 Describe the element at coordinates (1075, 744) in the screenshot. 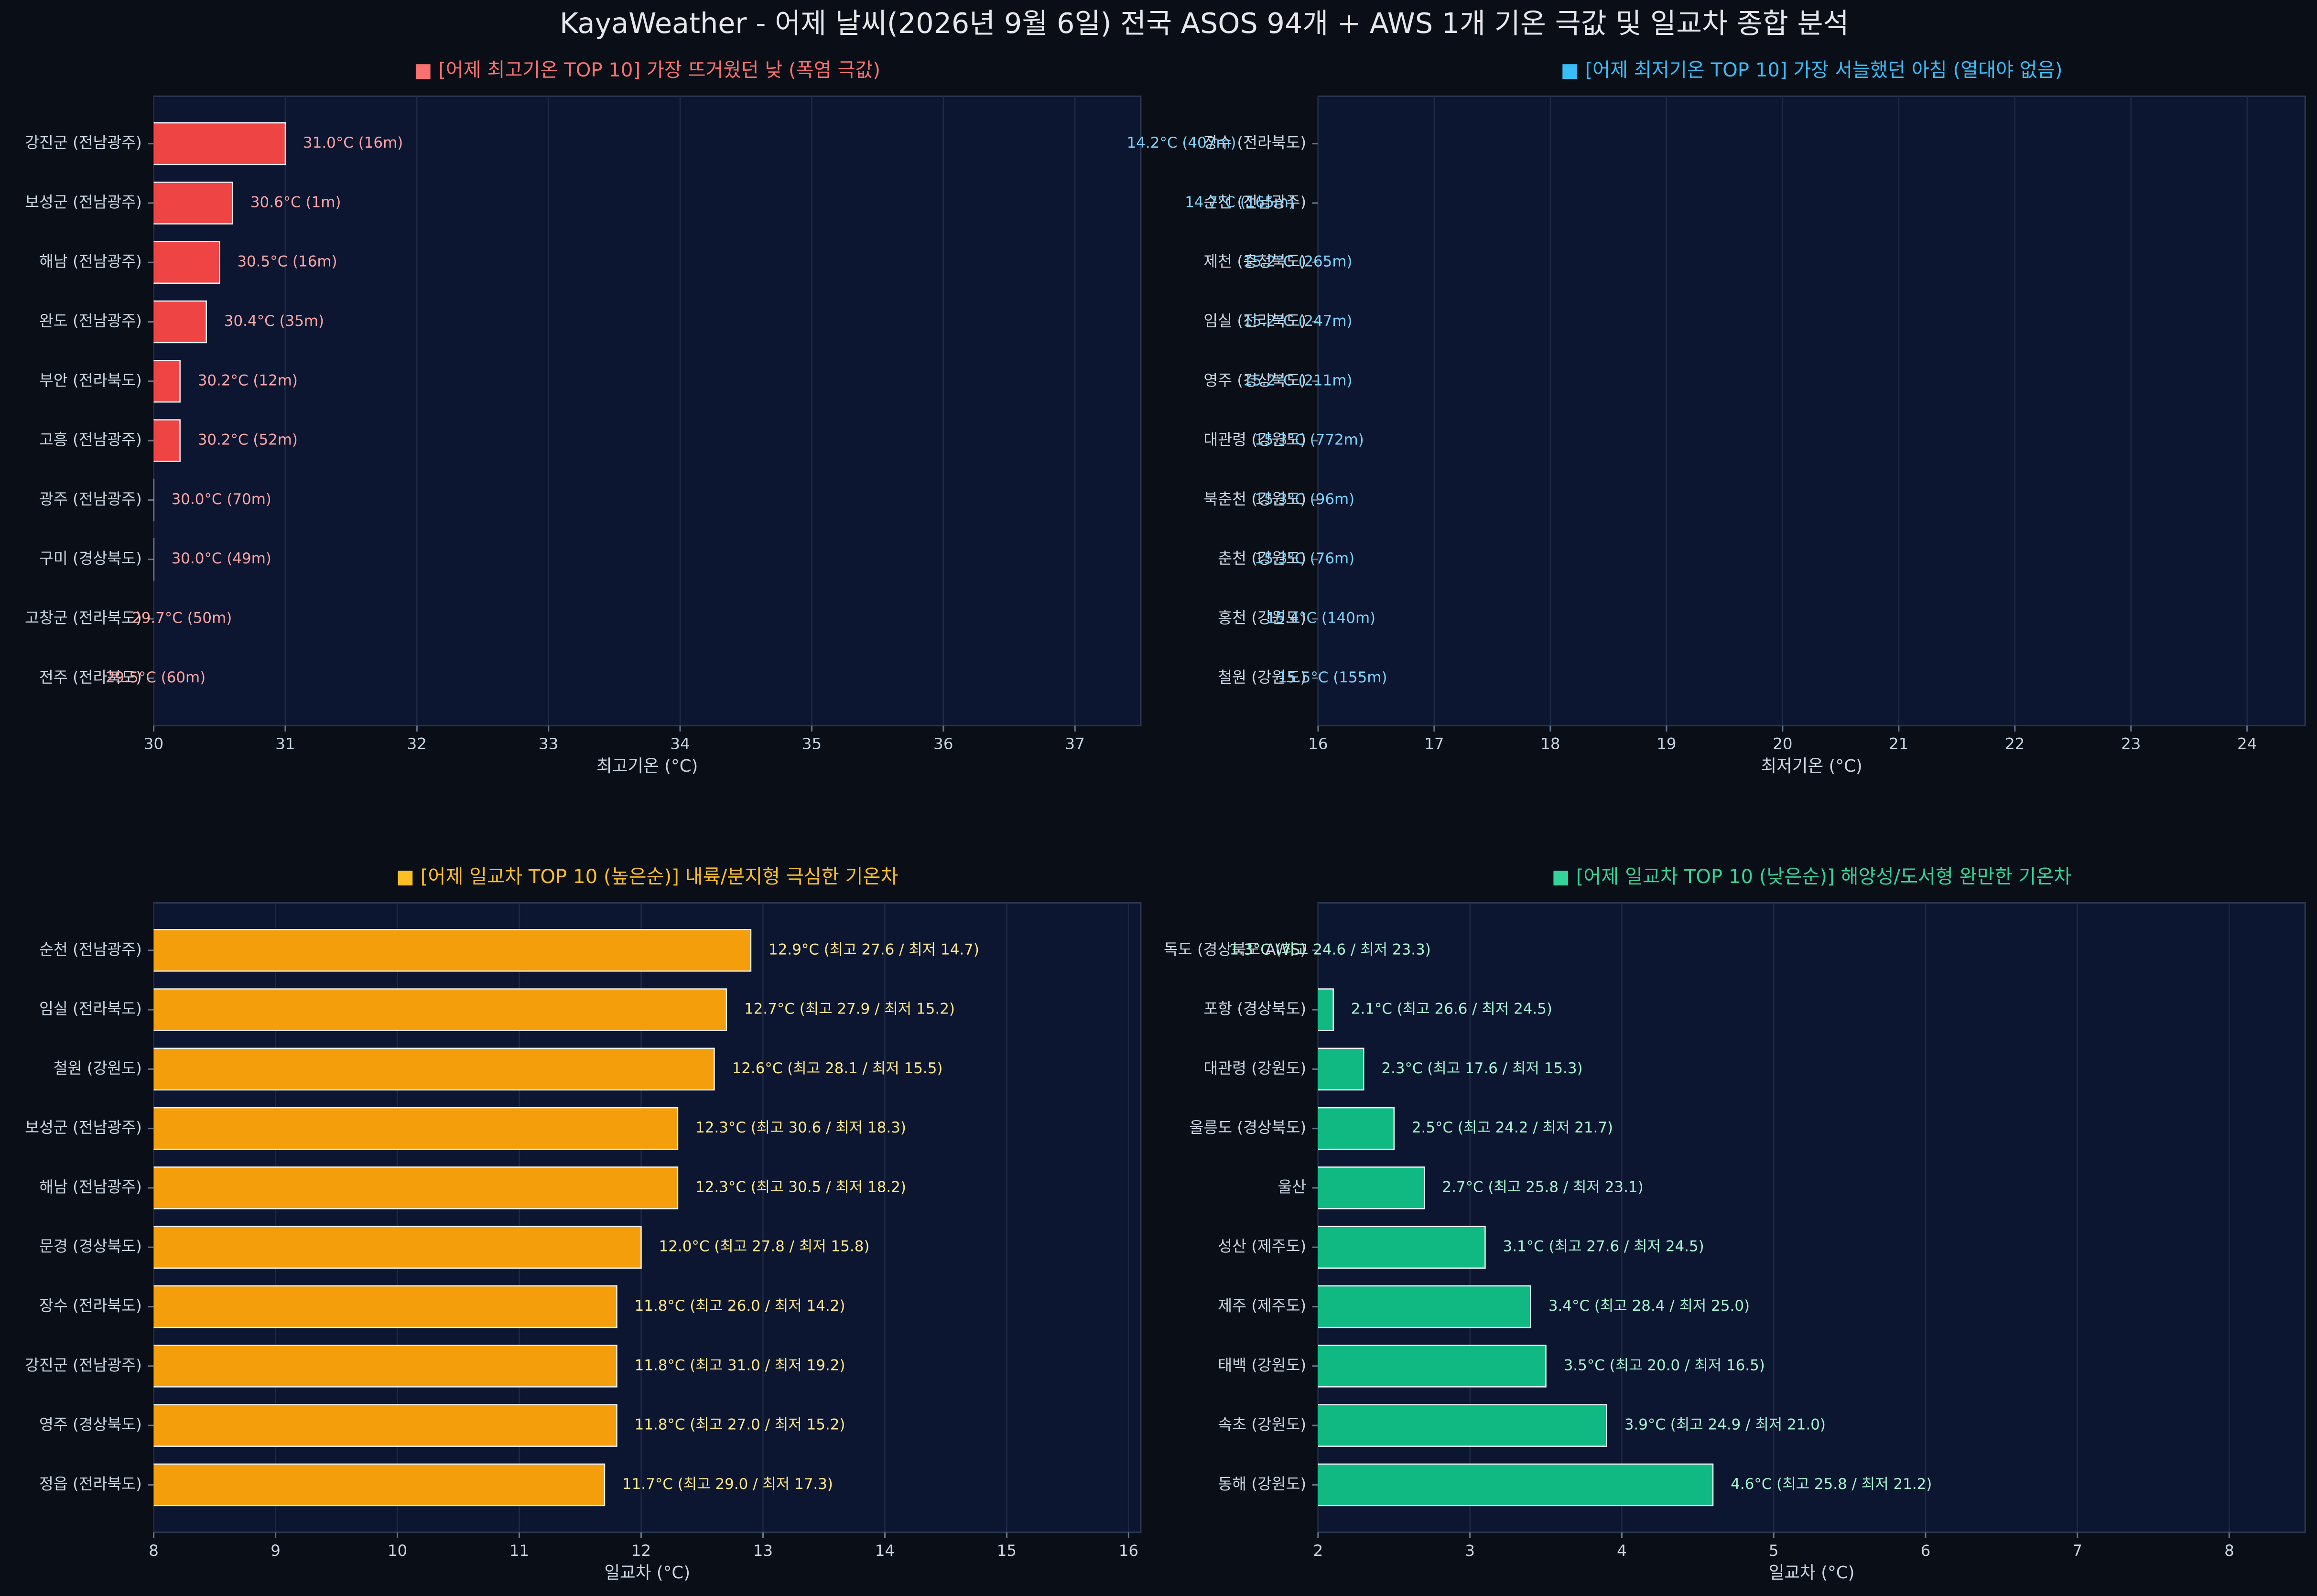

I see `x-tick-label: 37` at that location.